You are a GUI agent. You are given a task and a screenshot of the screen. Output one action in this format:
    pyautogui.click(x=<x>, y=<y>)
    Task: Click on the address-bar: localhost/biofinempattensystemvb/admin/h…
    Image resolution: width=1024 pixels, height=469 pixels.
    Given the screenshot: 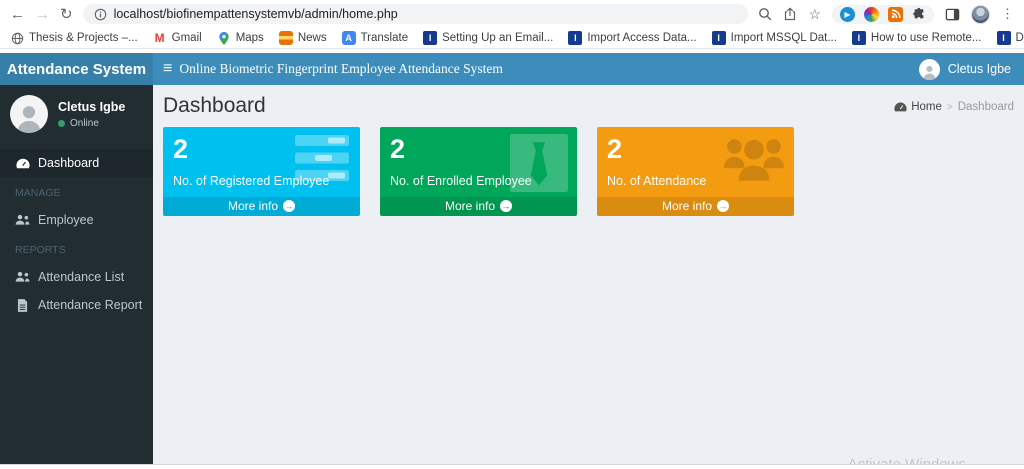 What is the action you would take?
    pyautogui.click(x=415, y=14)
    